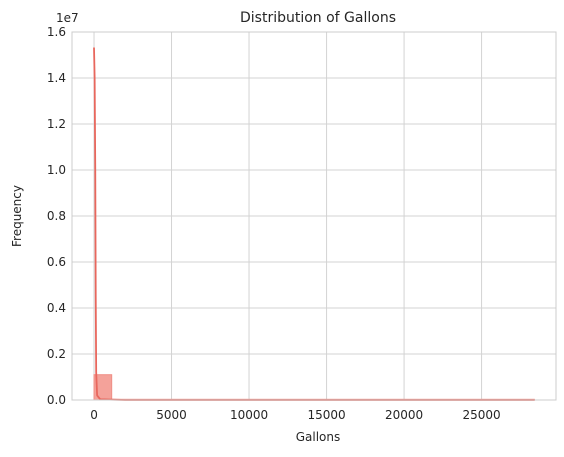  Describe the element at coordinates (56, 124) in the screenshot. I see `y-tick-label-6: 1.2` at that location.